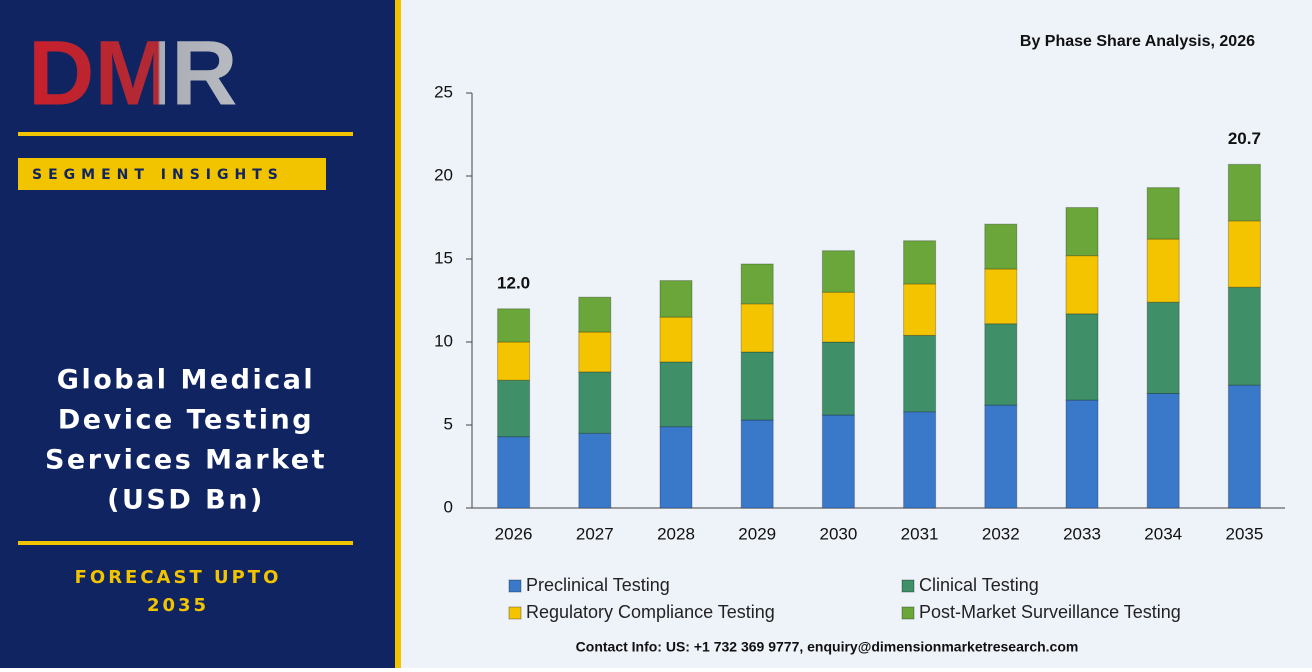 The height and width of the screenshot is (672, 1312). Describe the element at coordinates (158, 175) in the screenshot. I see `badge: SEGMENT INSIGHTS` at that location.